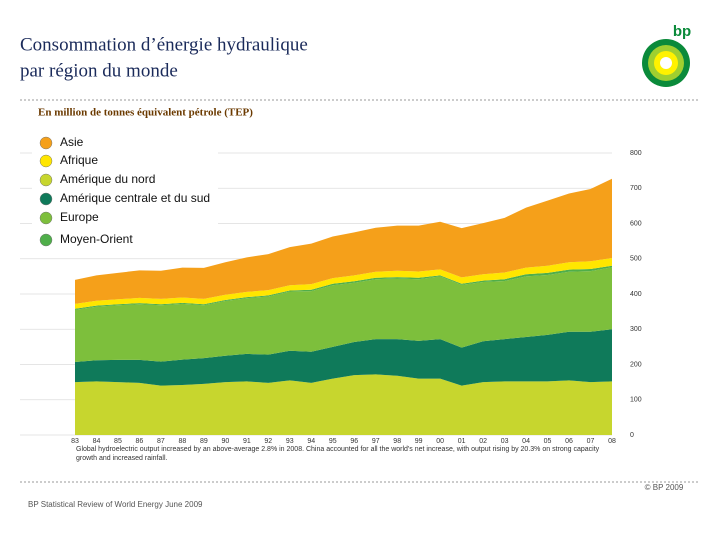  I want to click on x-tick-label: 91, so click(247, 441).